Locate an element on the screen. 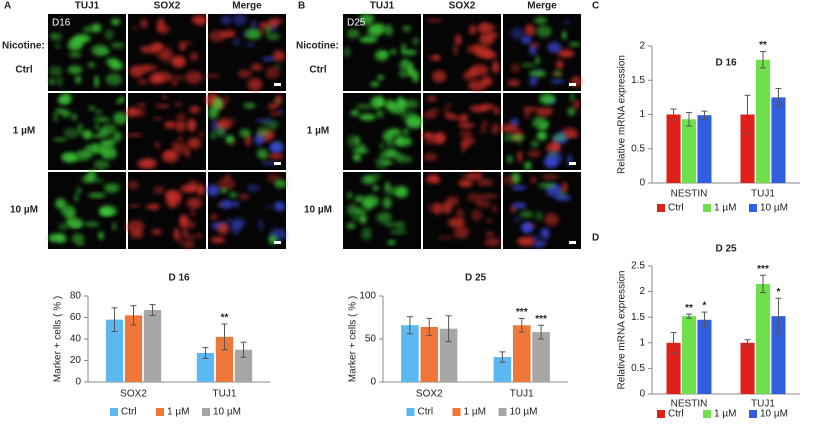  y-tick-label: 2 is located at coordinates (642, 46).